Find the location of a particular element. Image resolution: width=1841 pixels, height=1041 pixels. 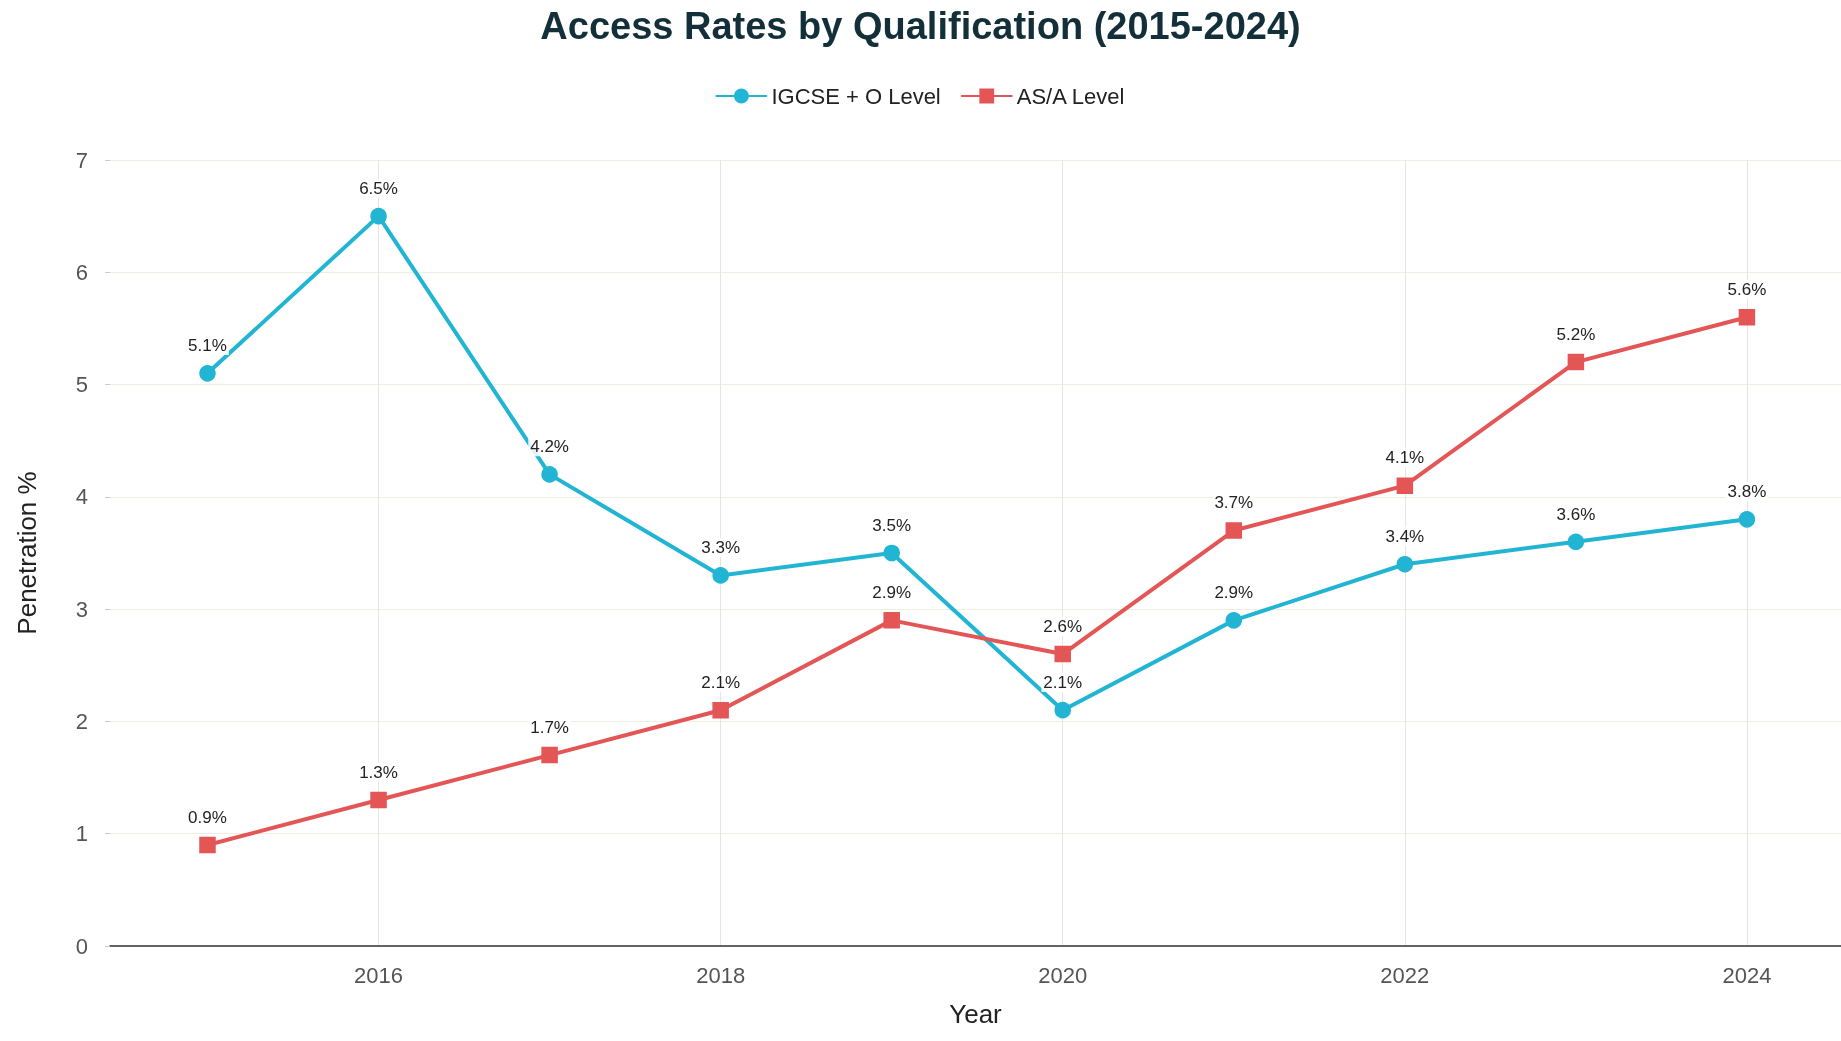

data-label: 4.2% is located at coordinates (549, 447).